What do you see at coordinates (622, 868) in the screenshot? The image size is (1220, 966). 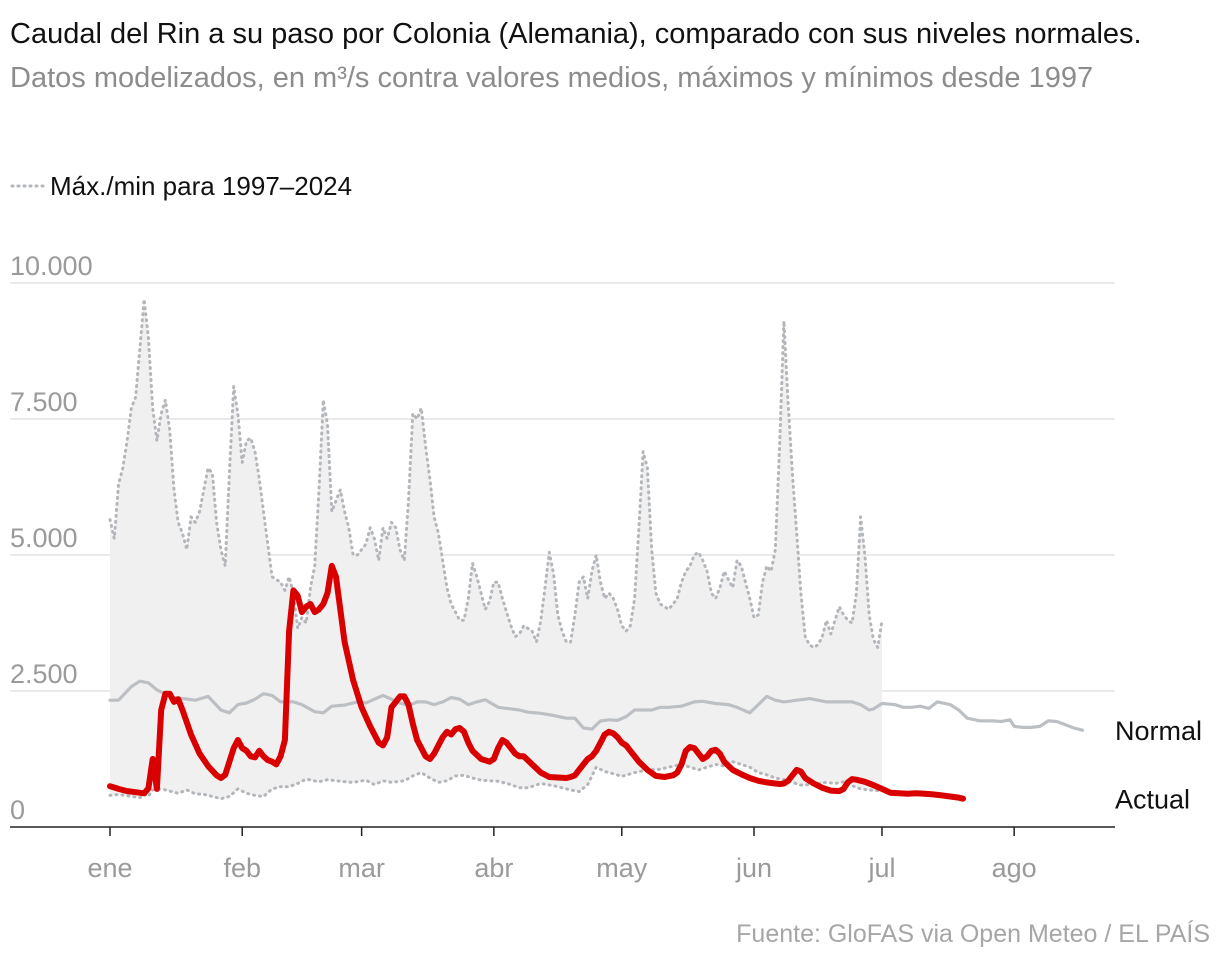 I see `x-tick-label: may` at bounding box center [622, 868].